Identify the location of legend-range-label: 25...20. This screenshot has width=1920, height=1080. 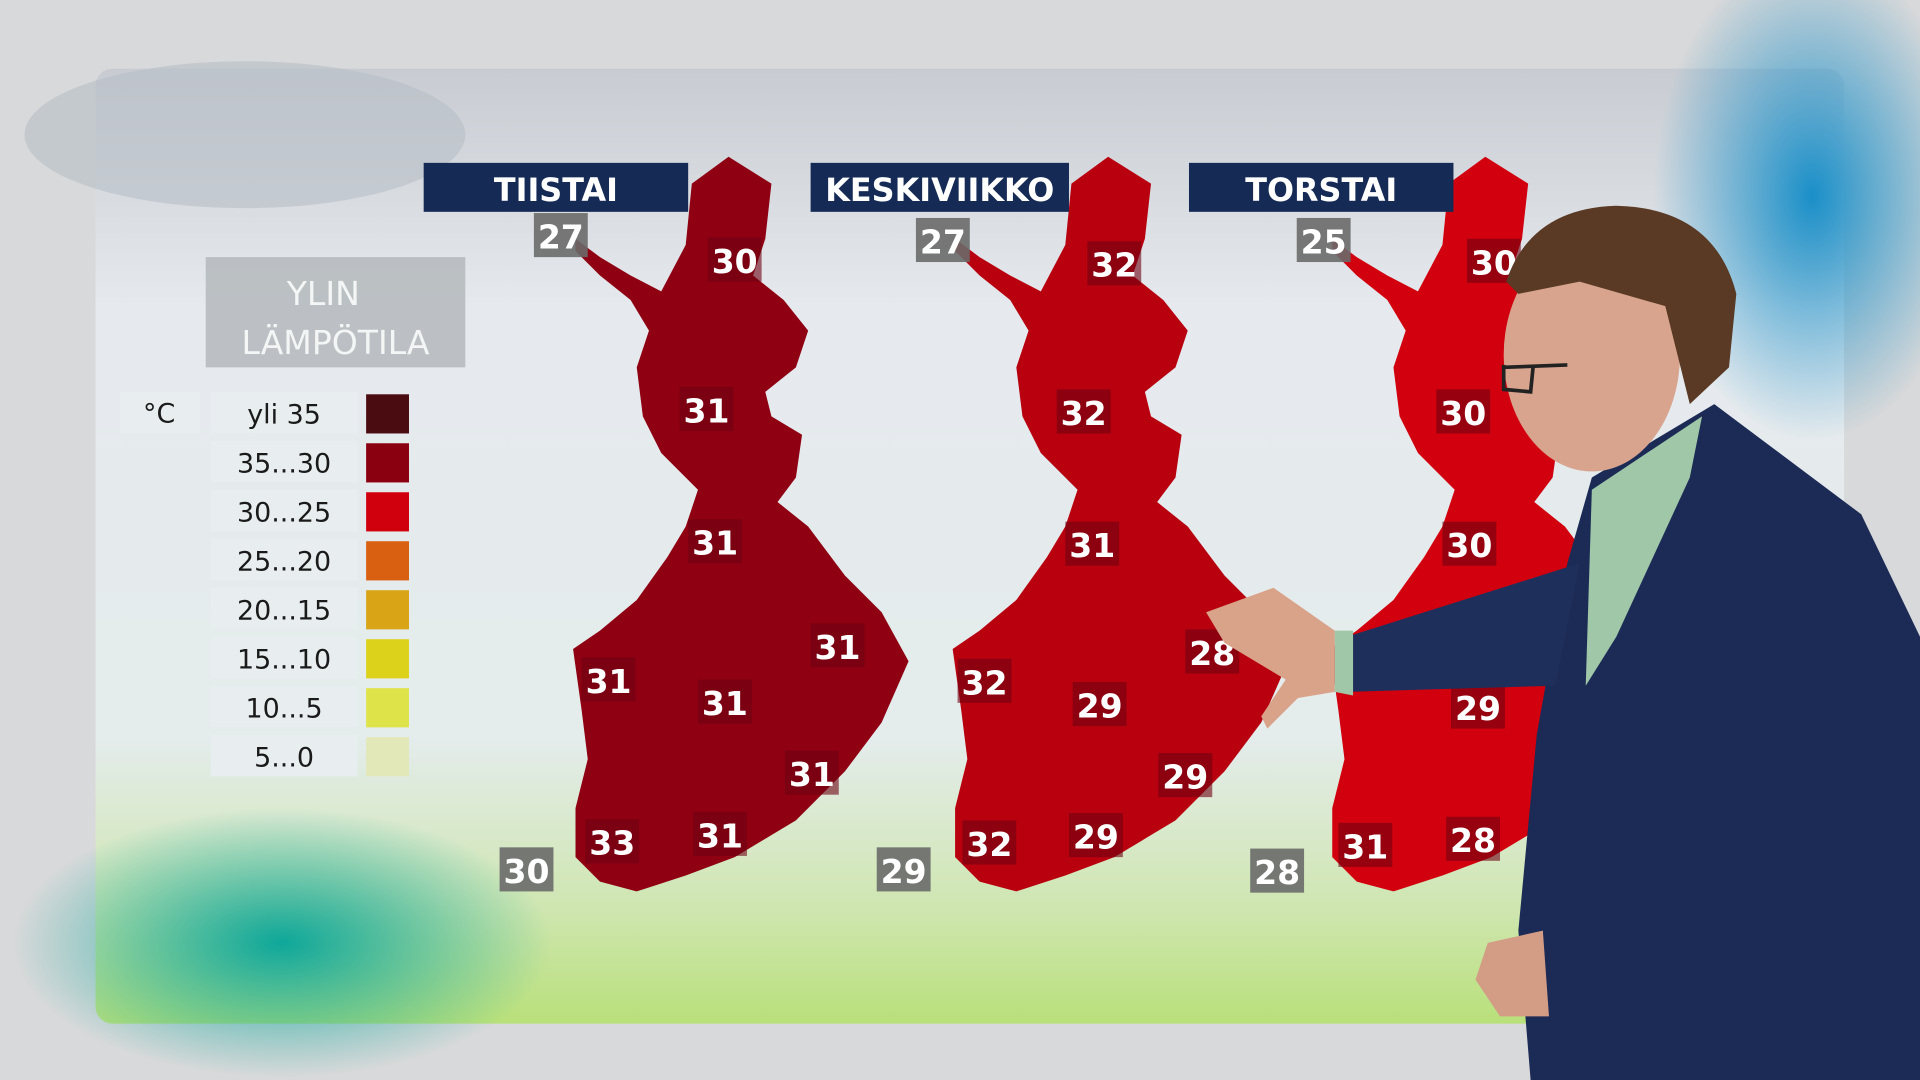
(284, 562).